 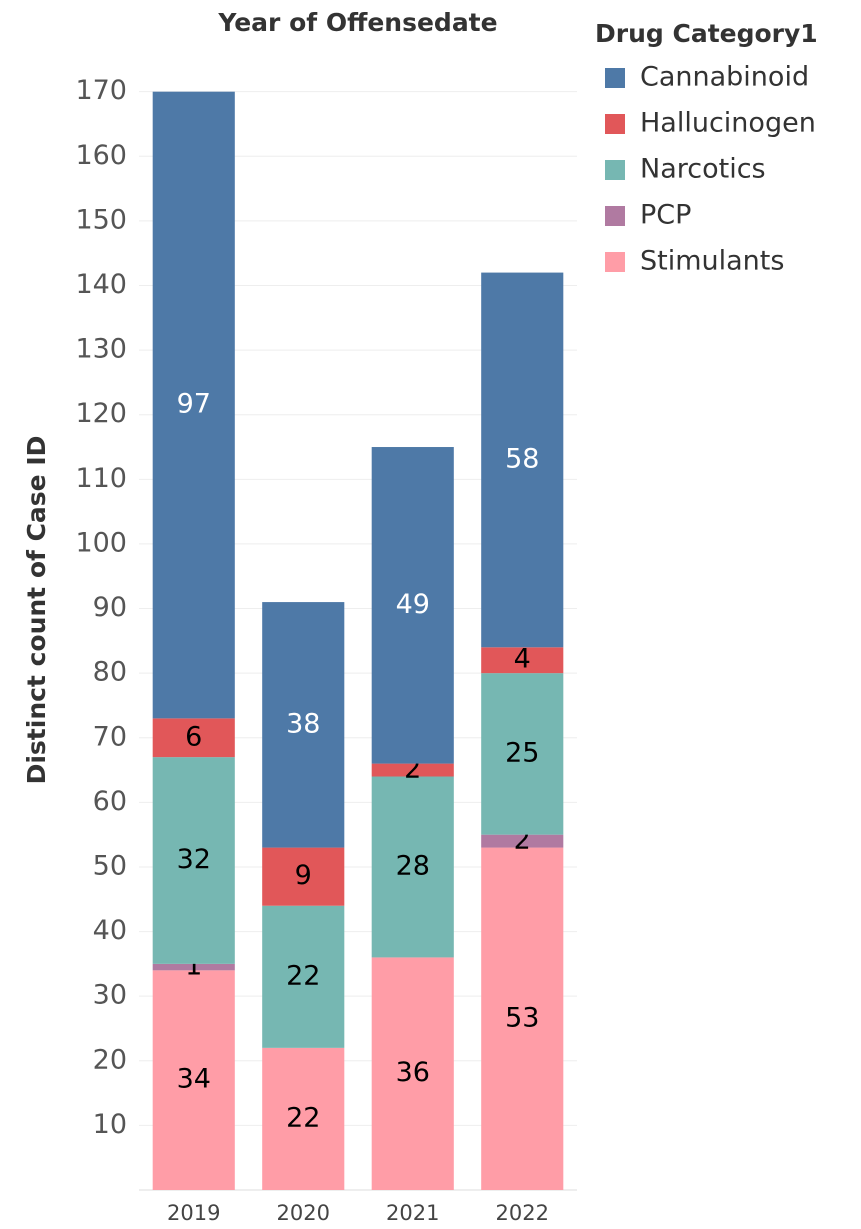 I want to click on legend-label: Hallucinogen, so click(x=728, y=123).